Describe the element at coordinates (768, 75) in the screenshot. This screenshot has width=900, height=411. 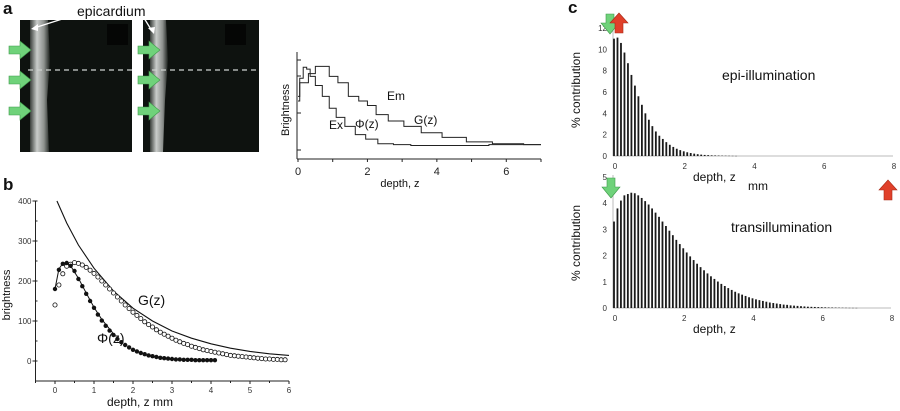
I see `chart-title: epi-illumination` at that location.